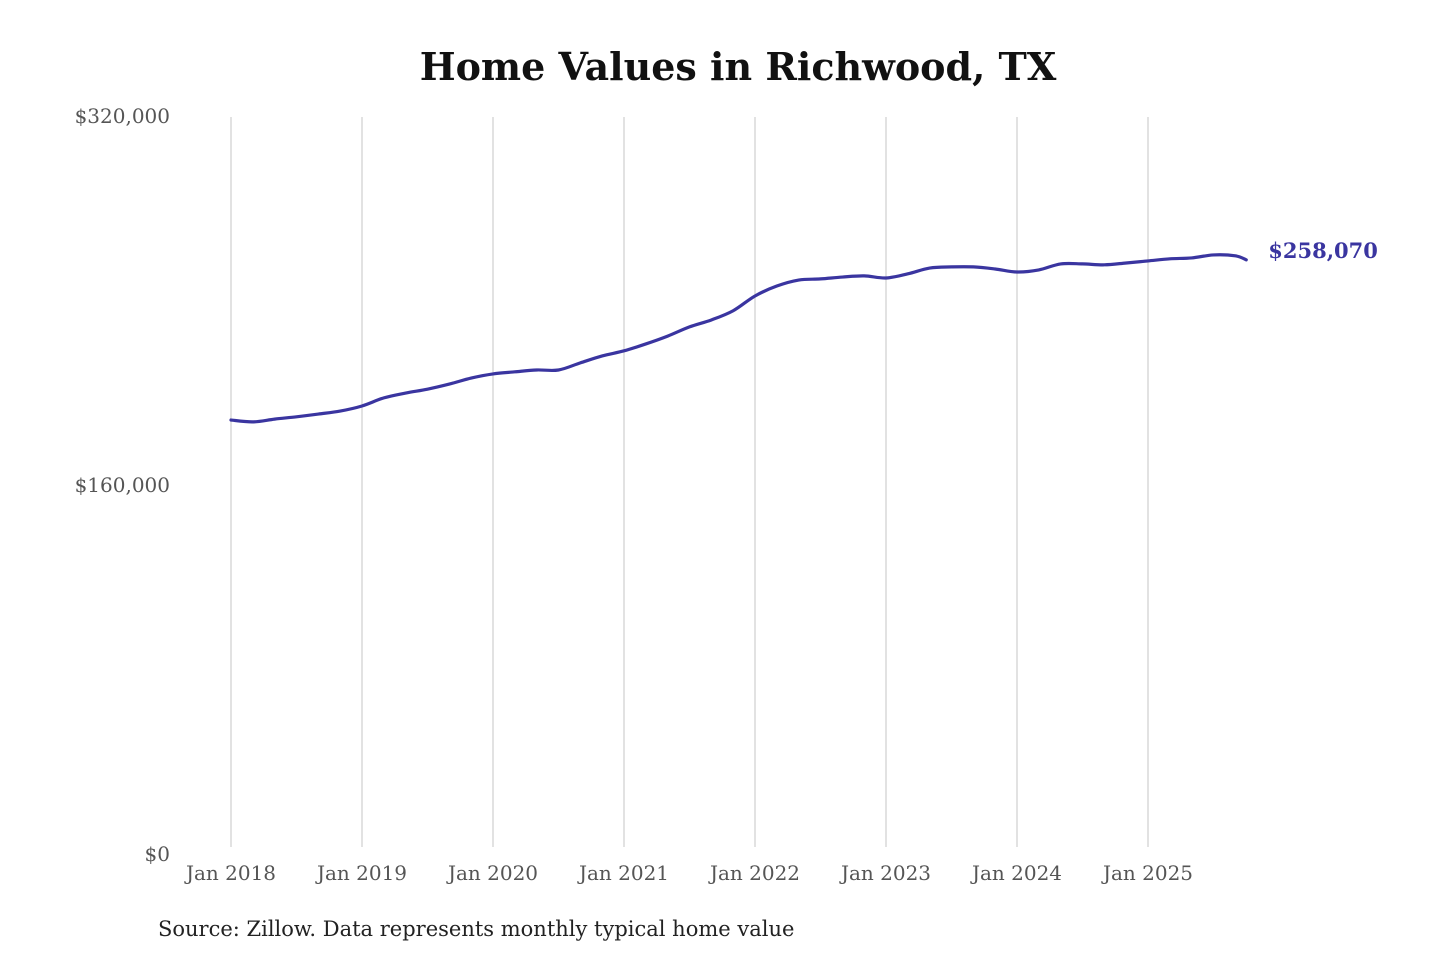  I want to click on chart-title: Home Values in Richwood, TX, so click(738, 66).